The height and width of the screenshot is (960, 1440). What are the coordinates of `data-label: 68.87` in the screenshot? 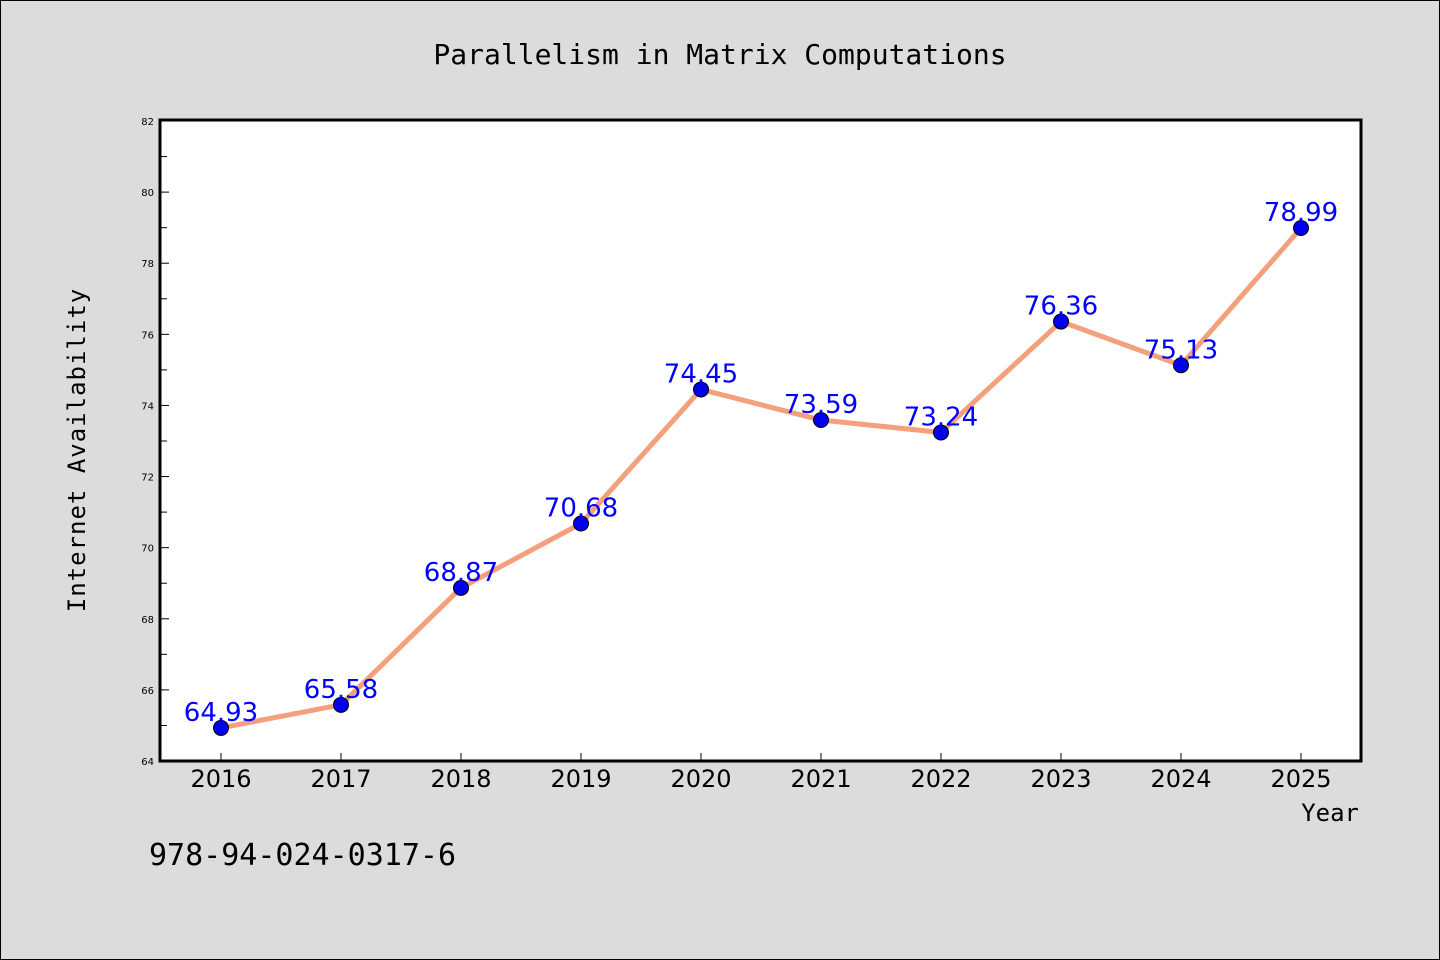 It's located at (461, 573).